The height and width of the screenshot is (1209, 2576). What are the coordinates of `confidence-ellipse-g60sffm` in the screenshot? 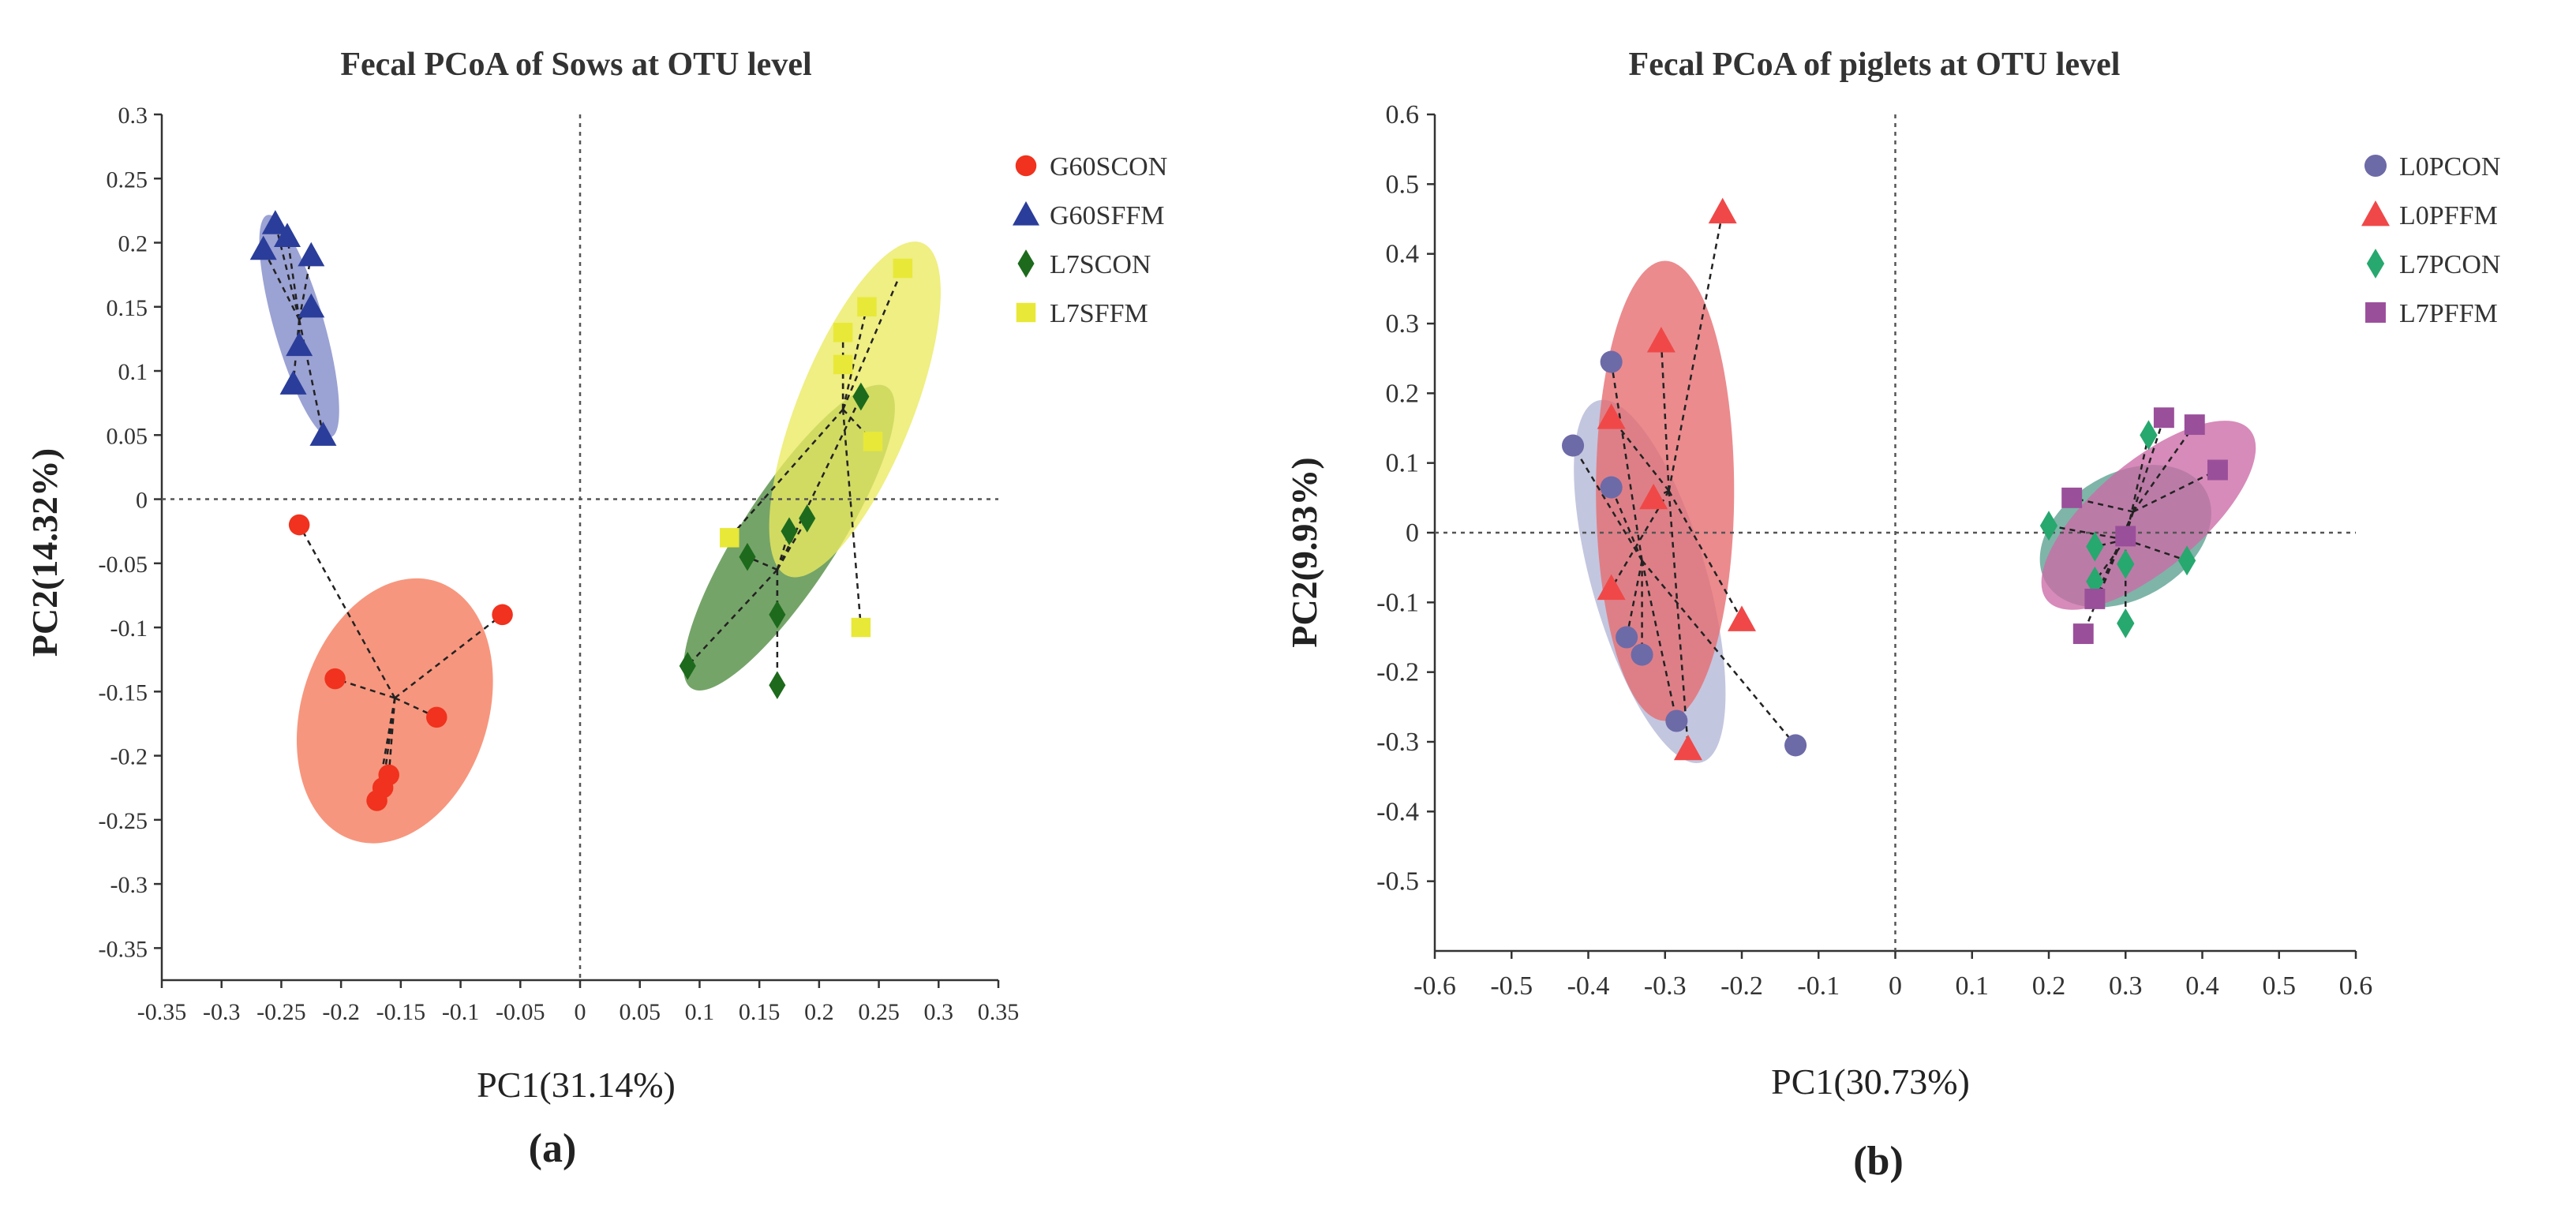 It's located at (299, 326).